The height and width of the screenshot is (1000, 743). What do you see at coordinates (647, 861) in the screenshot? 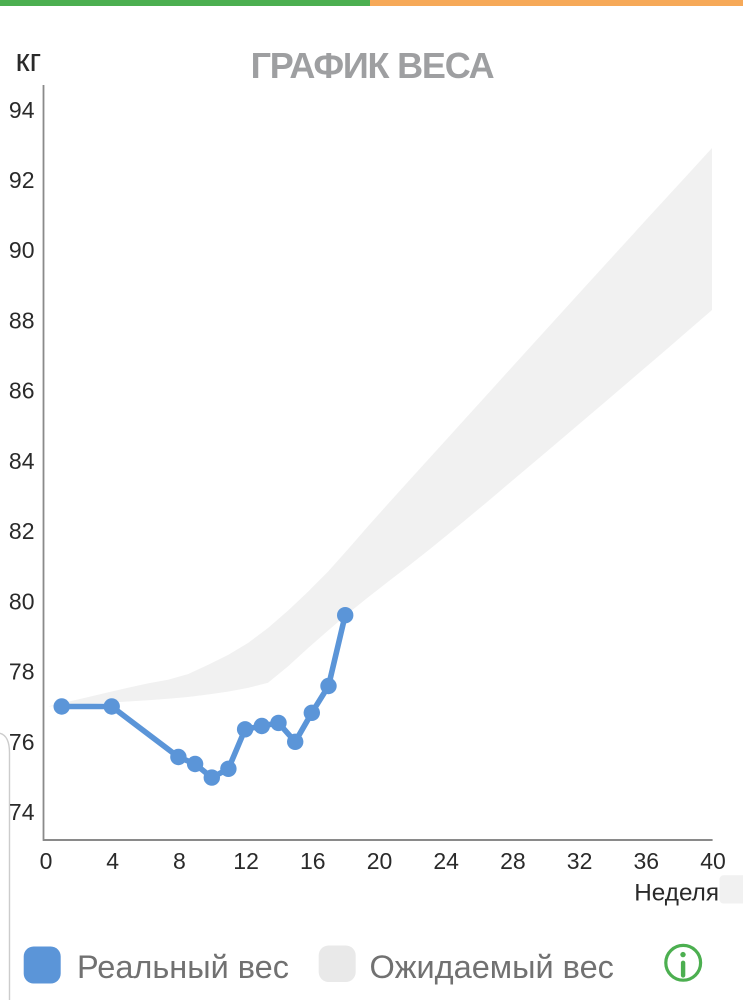
I see `svg-text: 36` at bounding box center [647, 861].